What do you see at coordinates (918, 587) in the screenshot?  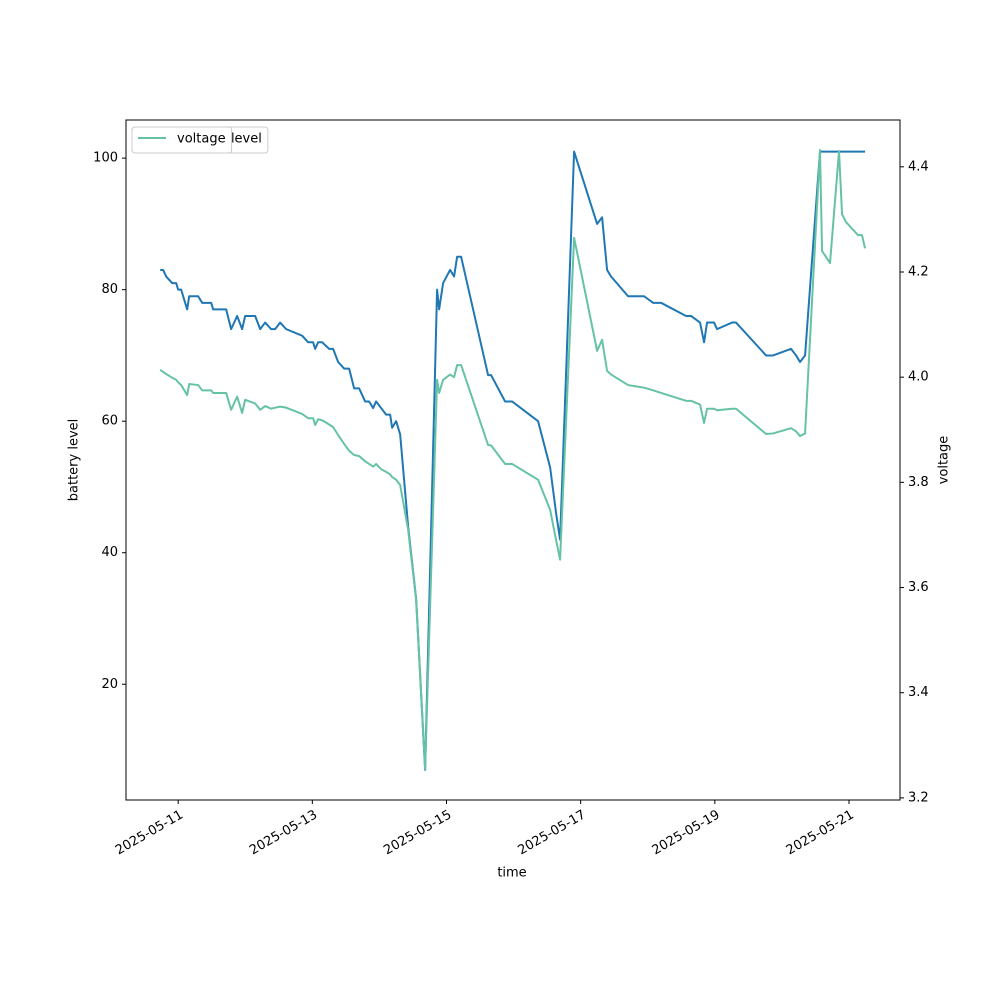 I see `y2-tick-label: 3.6` at bounding box center [918, 587].